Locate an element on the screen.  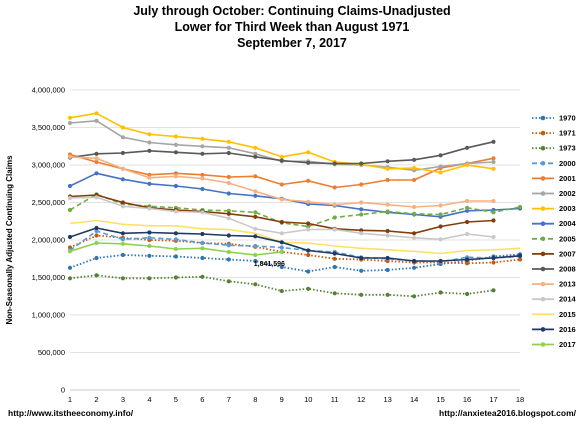
legend-label-2001: 2001 is located at coordinates (567, 178).